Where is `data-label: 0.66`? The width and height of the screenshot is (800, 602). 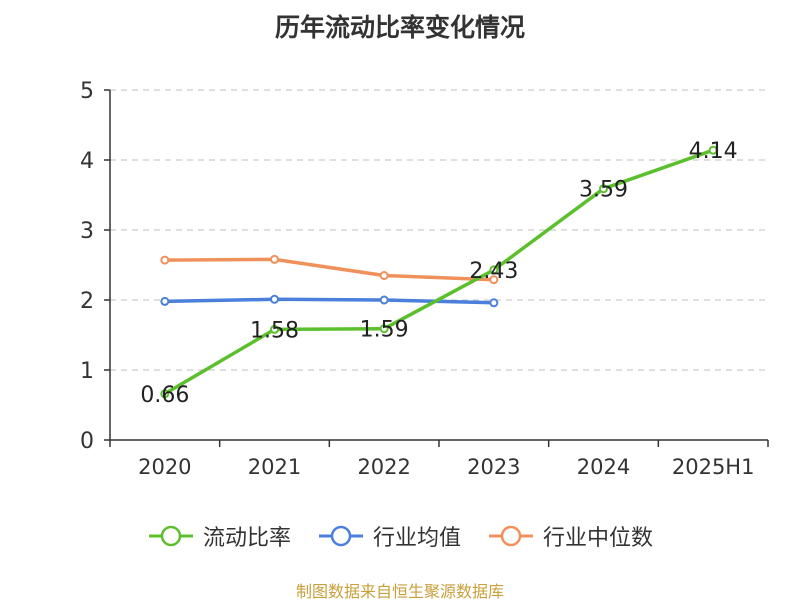
data-label: 0.66 is located at coordinates (164, 395).